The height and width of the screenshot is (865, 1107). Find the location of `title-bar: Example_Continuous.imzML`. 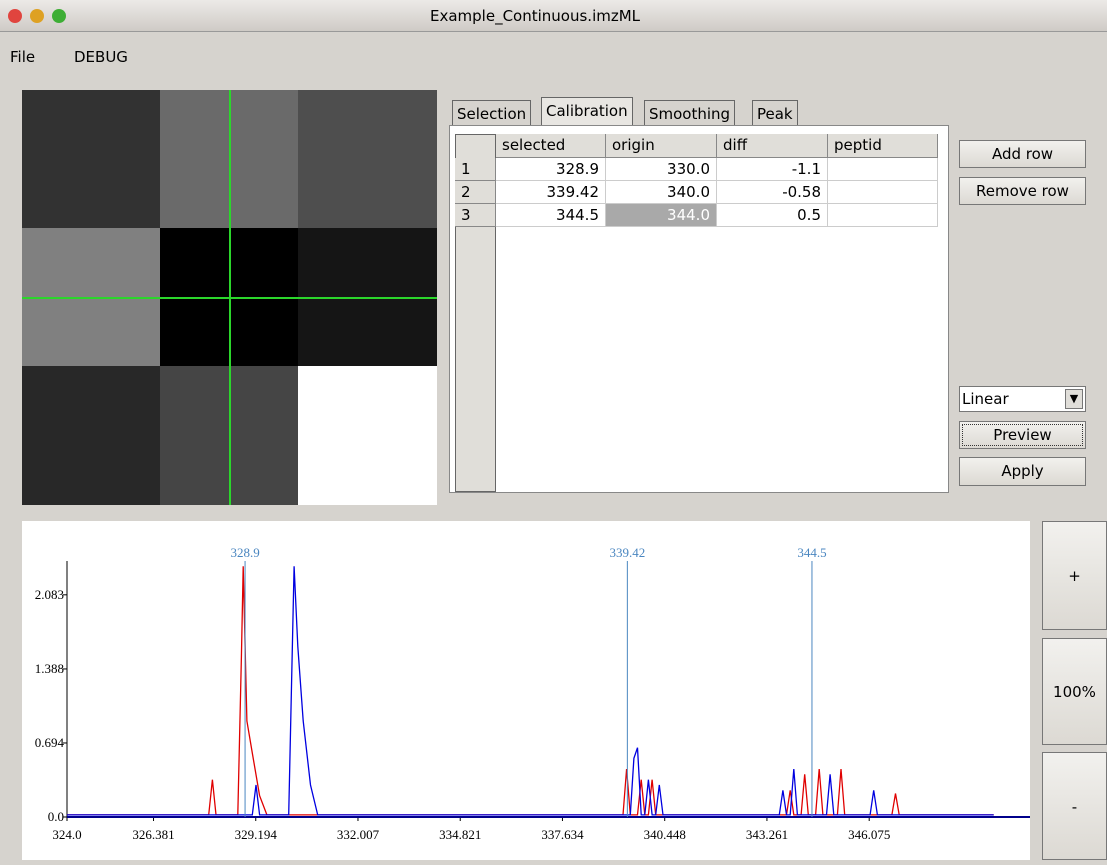

title-bar: Example_Continuous.imzML is located at coordinates (553, 16).